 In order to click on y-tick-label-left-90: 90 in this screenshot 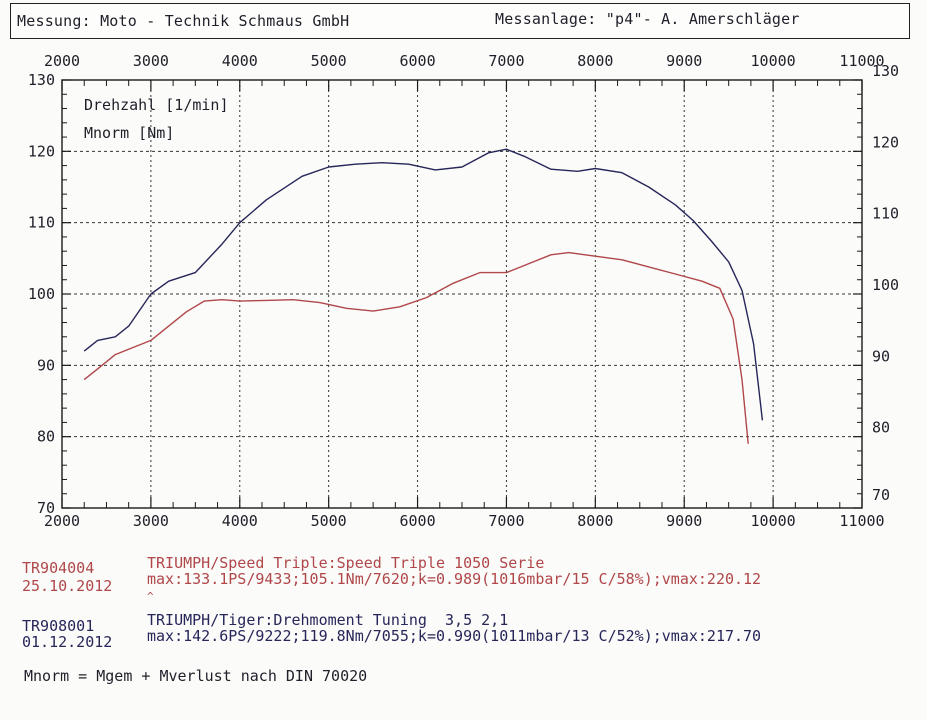, I will do `click(46, 365)`.